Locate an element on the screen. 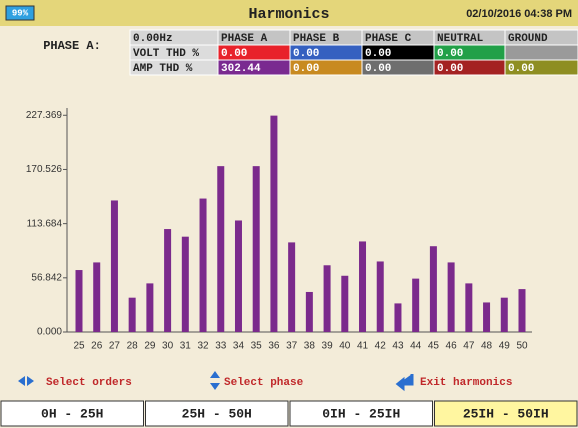  x-tick-label: 45 is located at coordinates (434, 346).